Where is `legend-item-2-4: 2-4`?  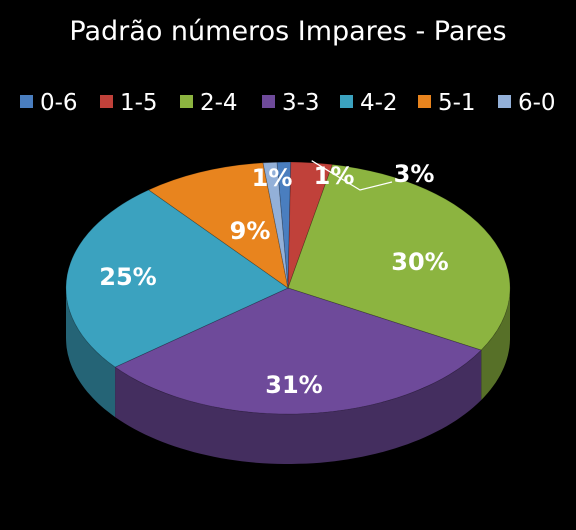
legend-item-2-4: 2-4 is located at coordinates (209, 103).